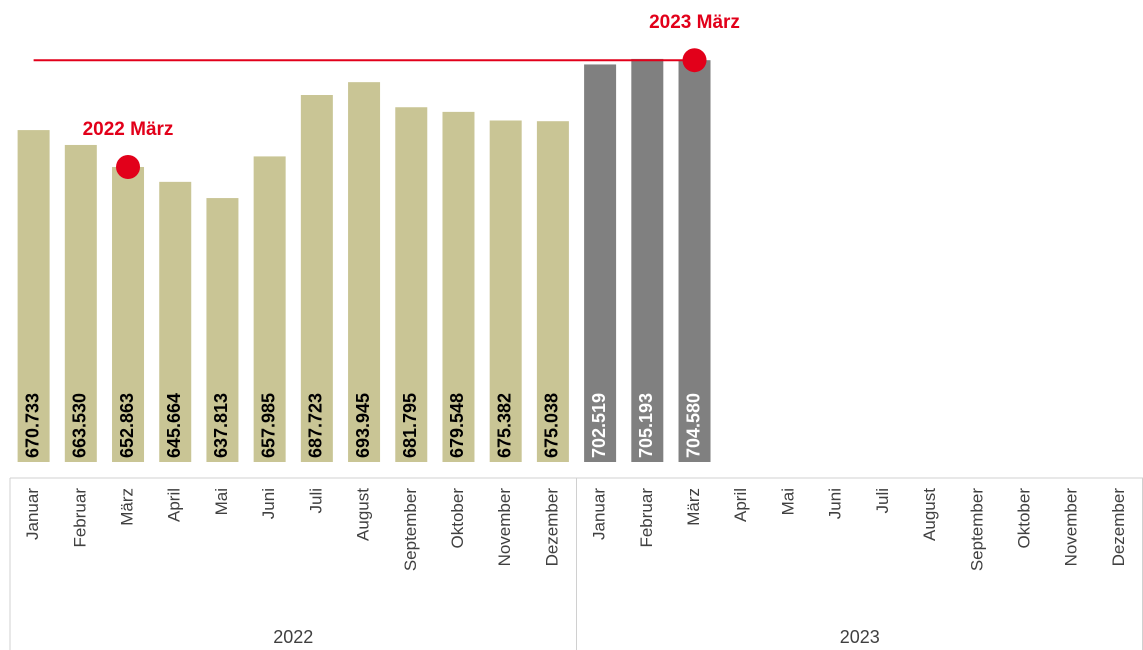 The width and height of the screenshot is (1143, 650). What do you see at coordinates (504, 425) in the screenshot?
I see `value-label: 675.382` at bounding box center [504, 425].